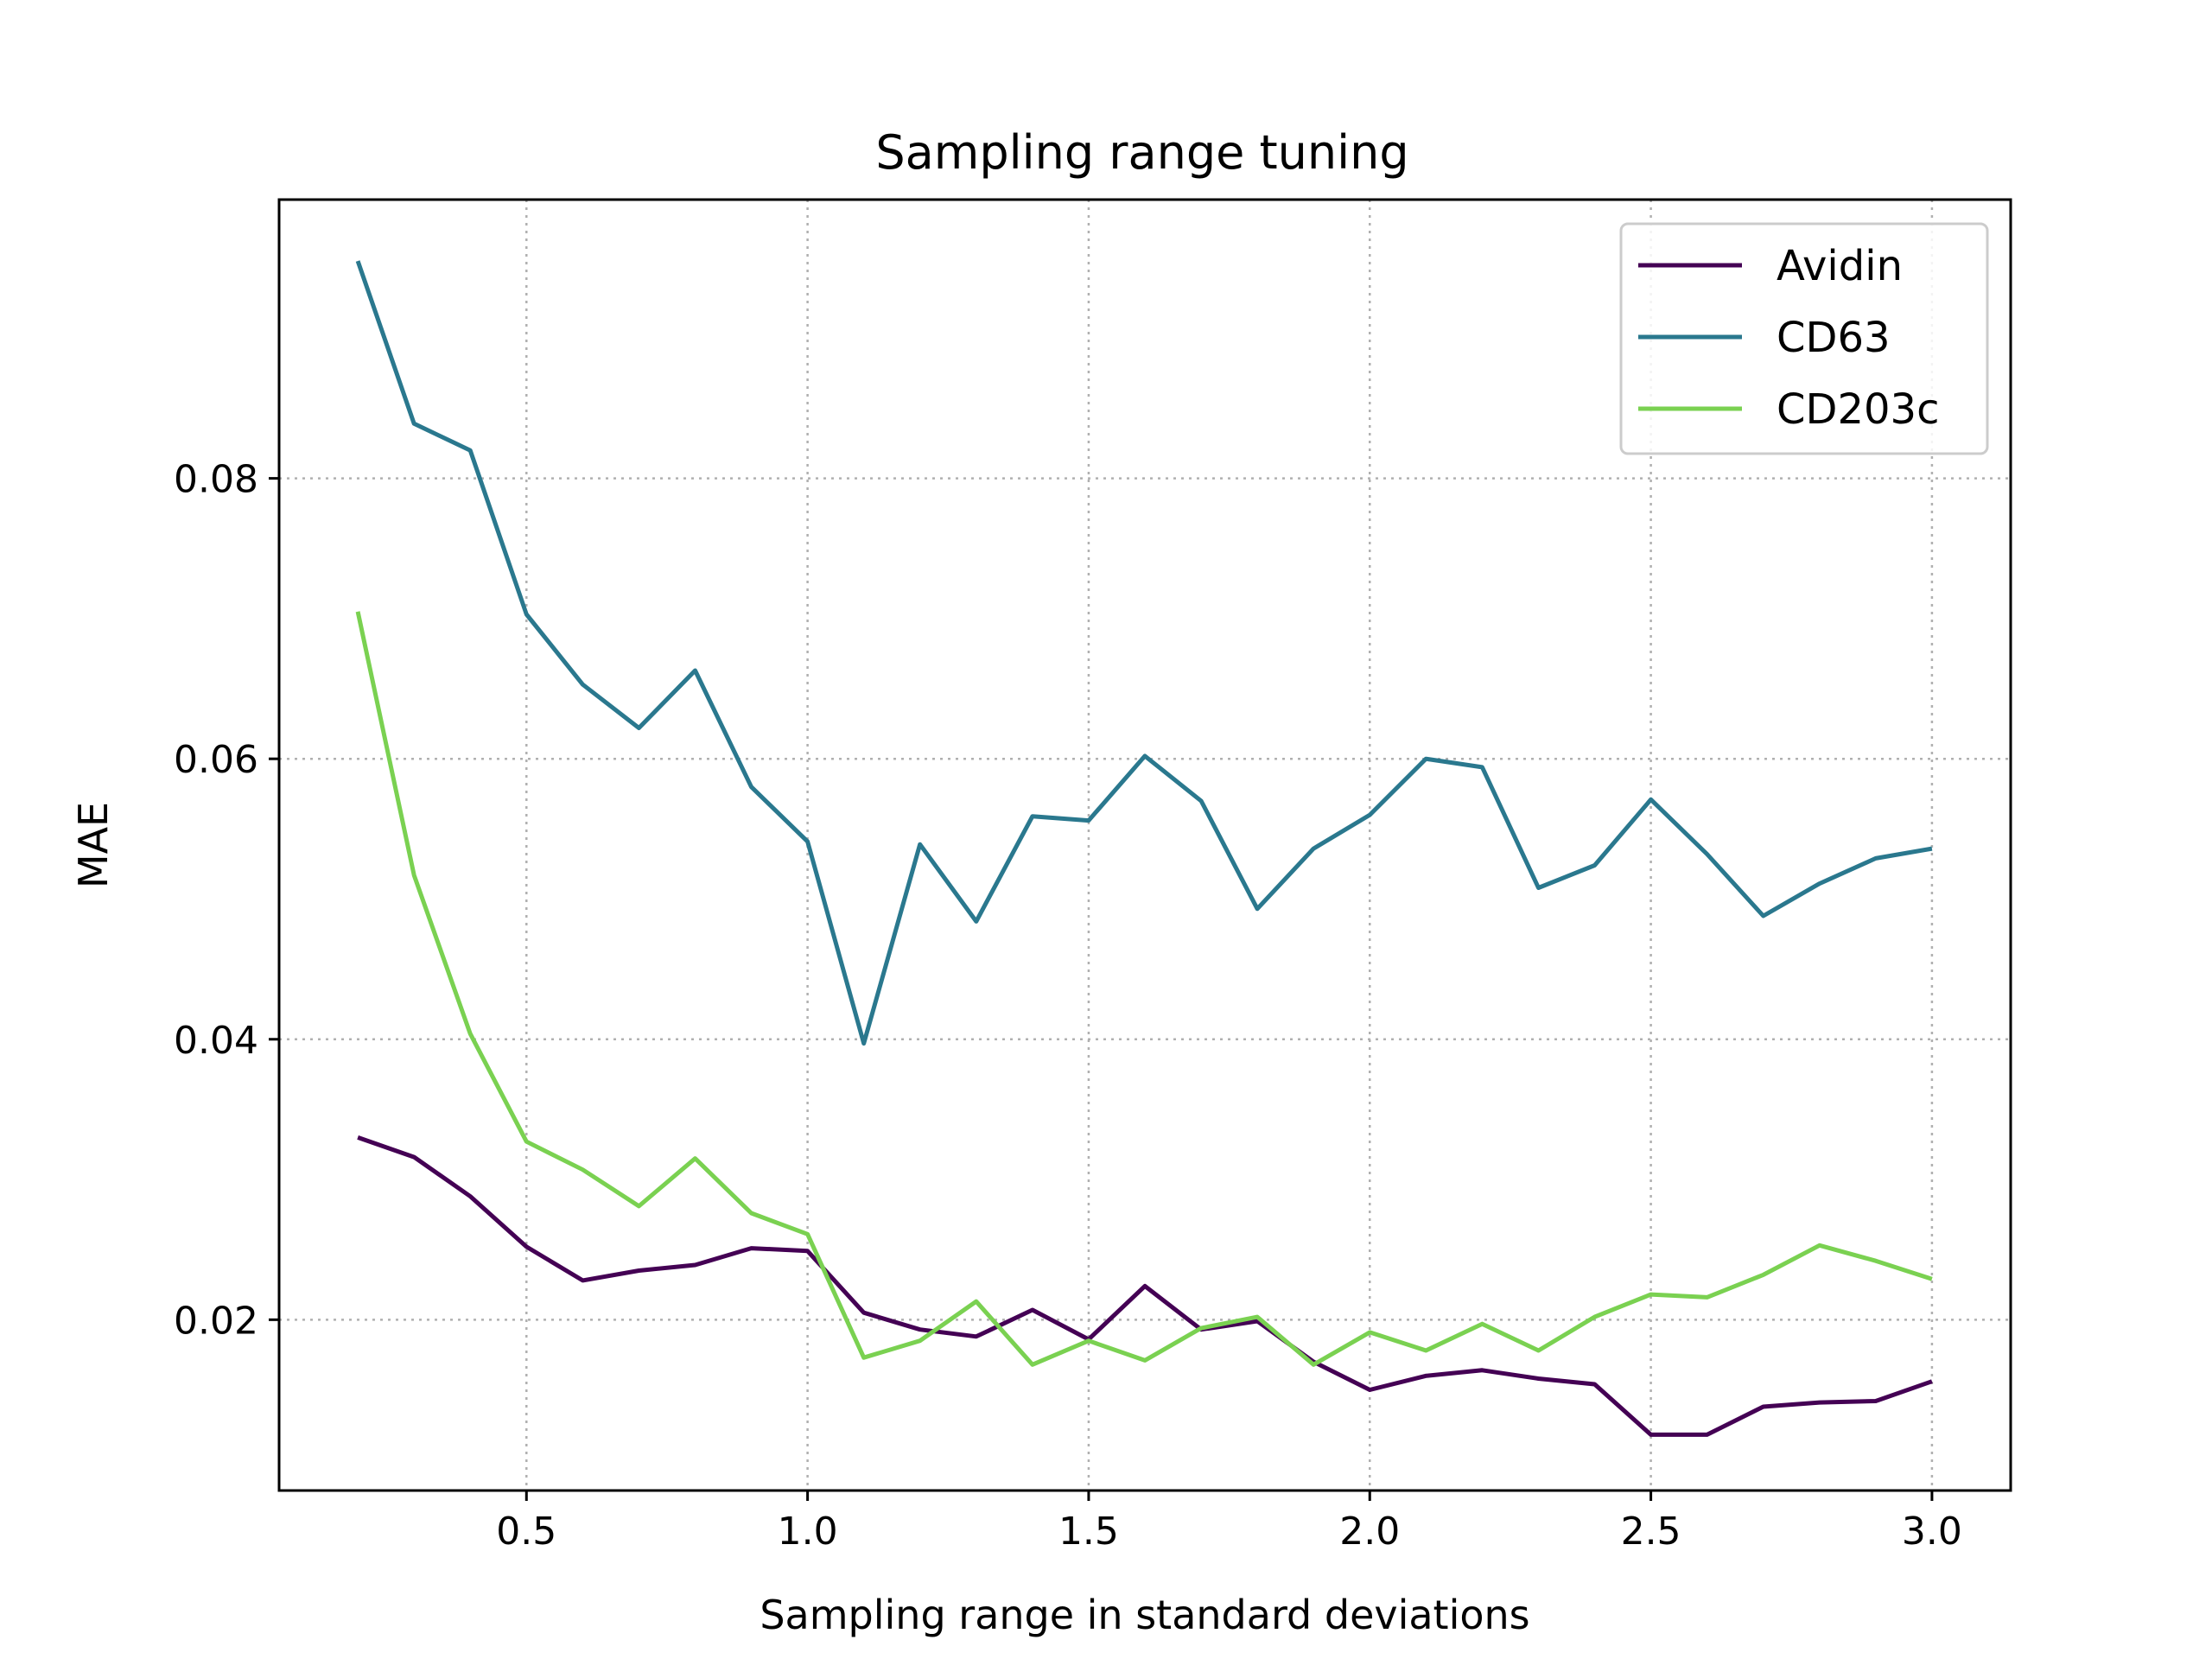 This screenshot has width=2212, height=1659. Describe the element at coordinates (216, 760) in the screenshot. I see `y-tick-label: 0.06` at that location.